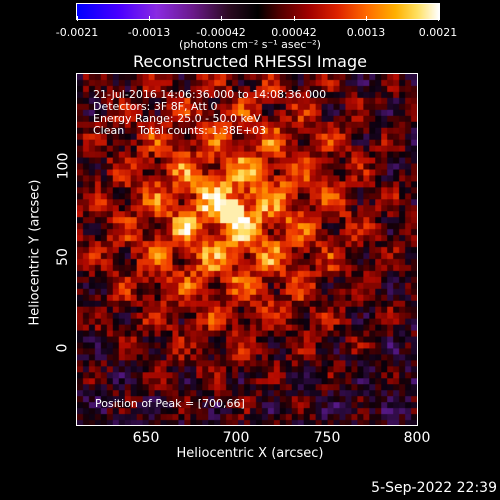 The width and height of the screenshot is (500, 500). What do you see at coordinates (434, 488) in the screenshot?
I see `footer-date: 5-Sep-2022 22:39` at bounding box center [434, 488].